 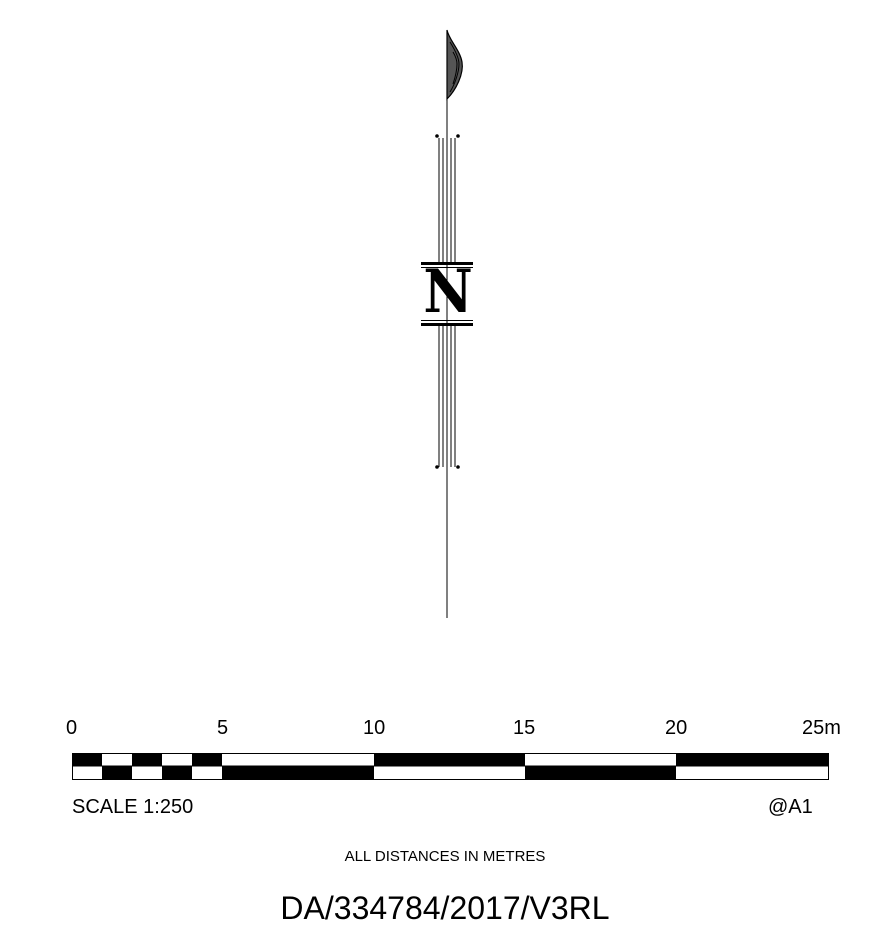 I want to click on north-arrow-icon, so click(x=447, y=323).